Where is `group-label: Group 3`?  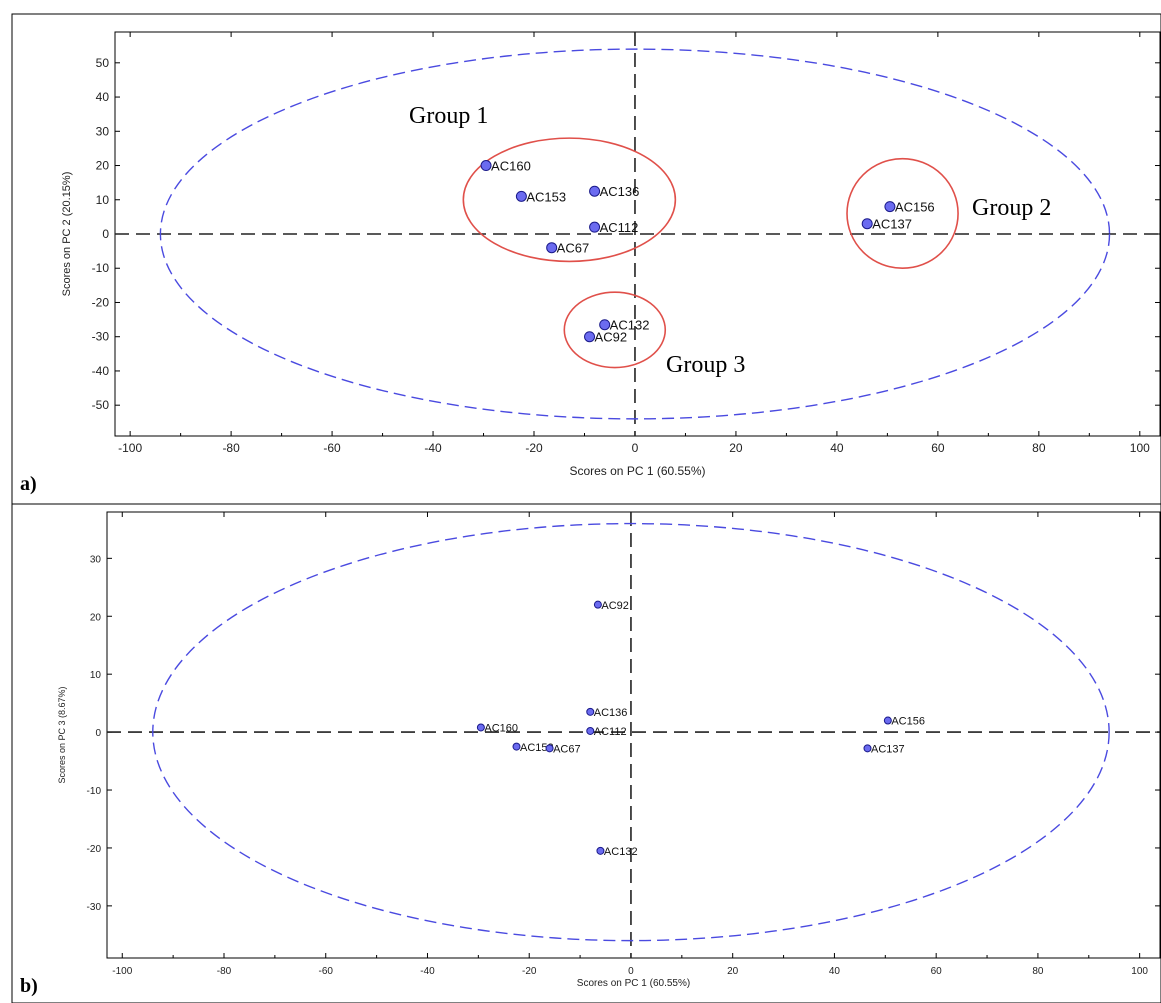
group-label: Group 3 is located at coordinates (705, 365).